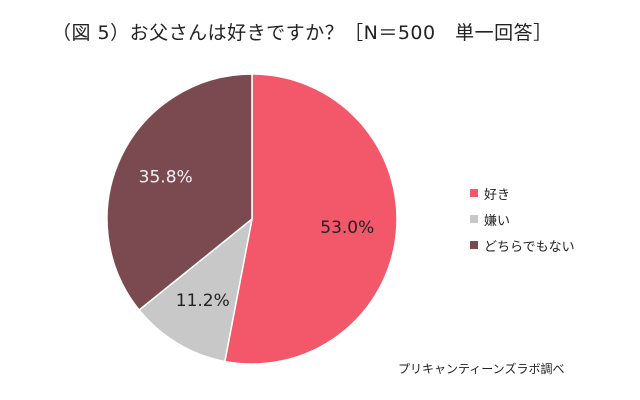  Describe the element at coordinates (347, 228) in the screenshot. I see `pie-label-like: 53.0%` at that location.